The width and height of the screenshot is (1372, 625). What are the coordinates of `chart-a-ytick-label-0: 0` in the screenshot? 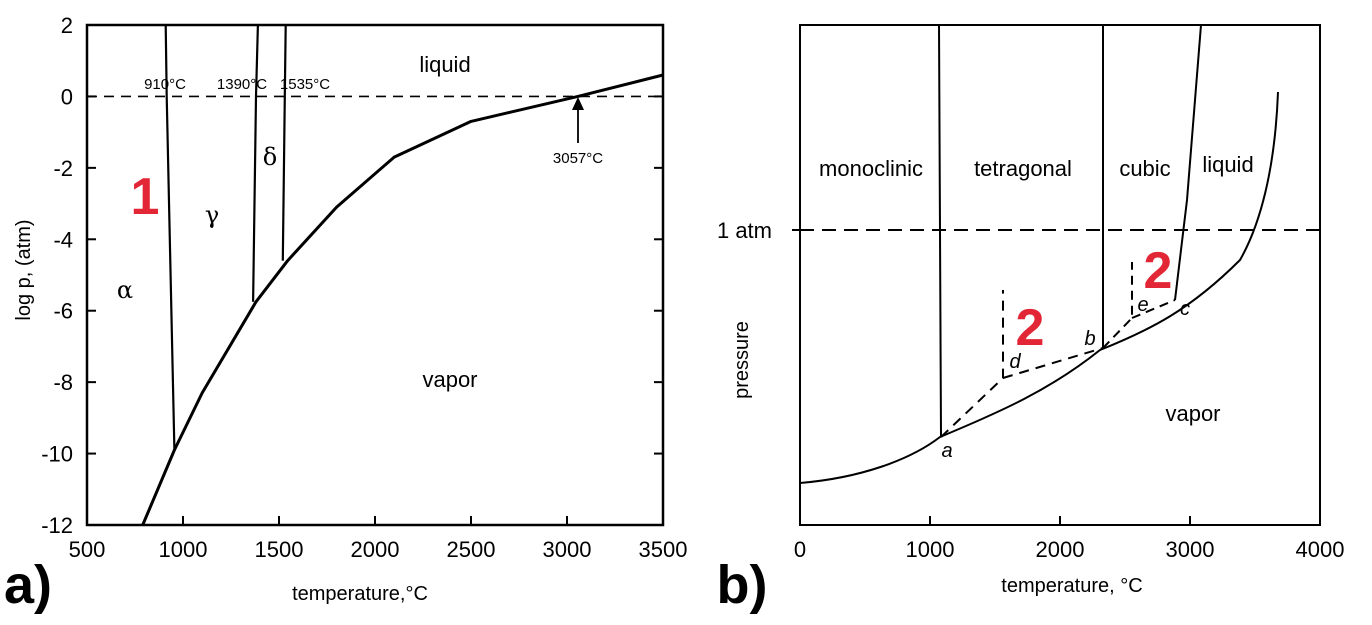 It's located at (67, 96).